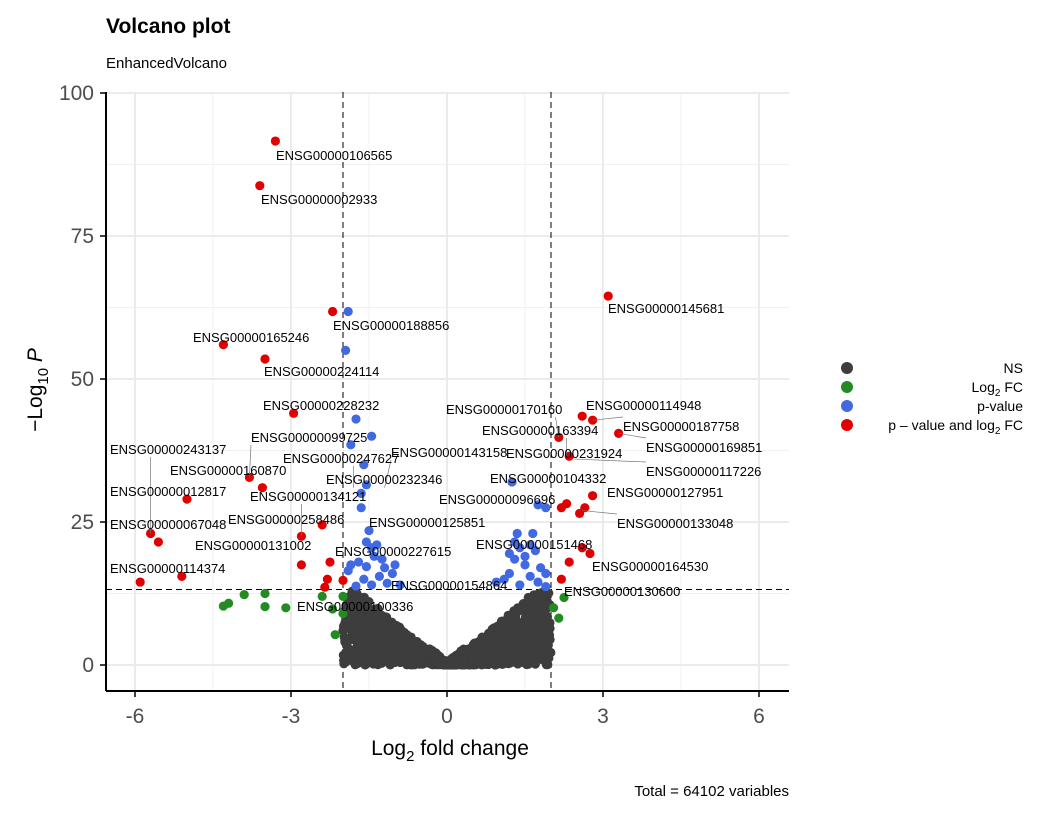  Describe the element at coordinates (847, 425) in the screenshot. I see `legend-swatch-both` at that location.